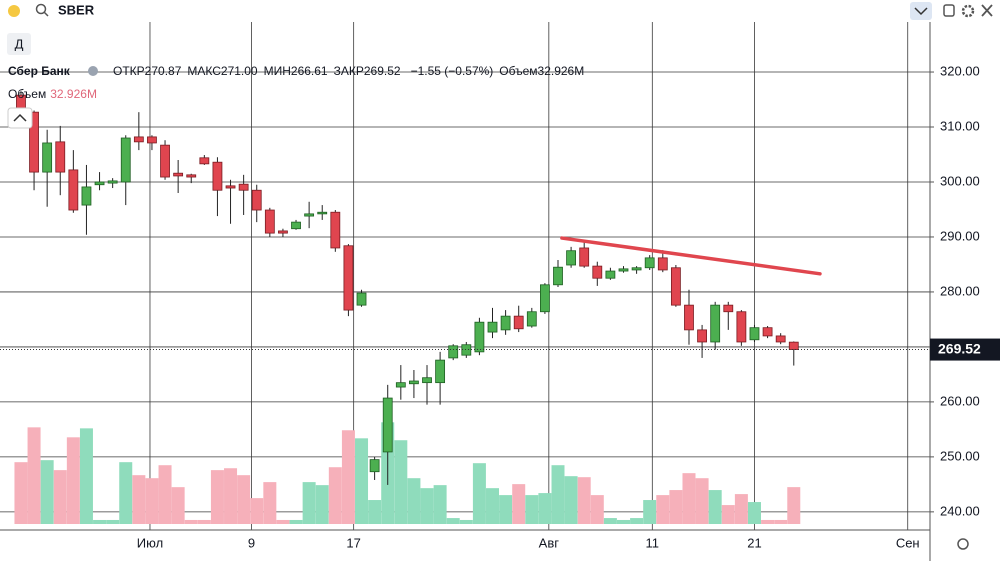  What do you see at coordinates (965, 349) in the screenshot?
I see `last-price-badge` at bounding box center [965, 349].